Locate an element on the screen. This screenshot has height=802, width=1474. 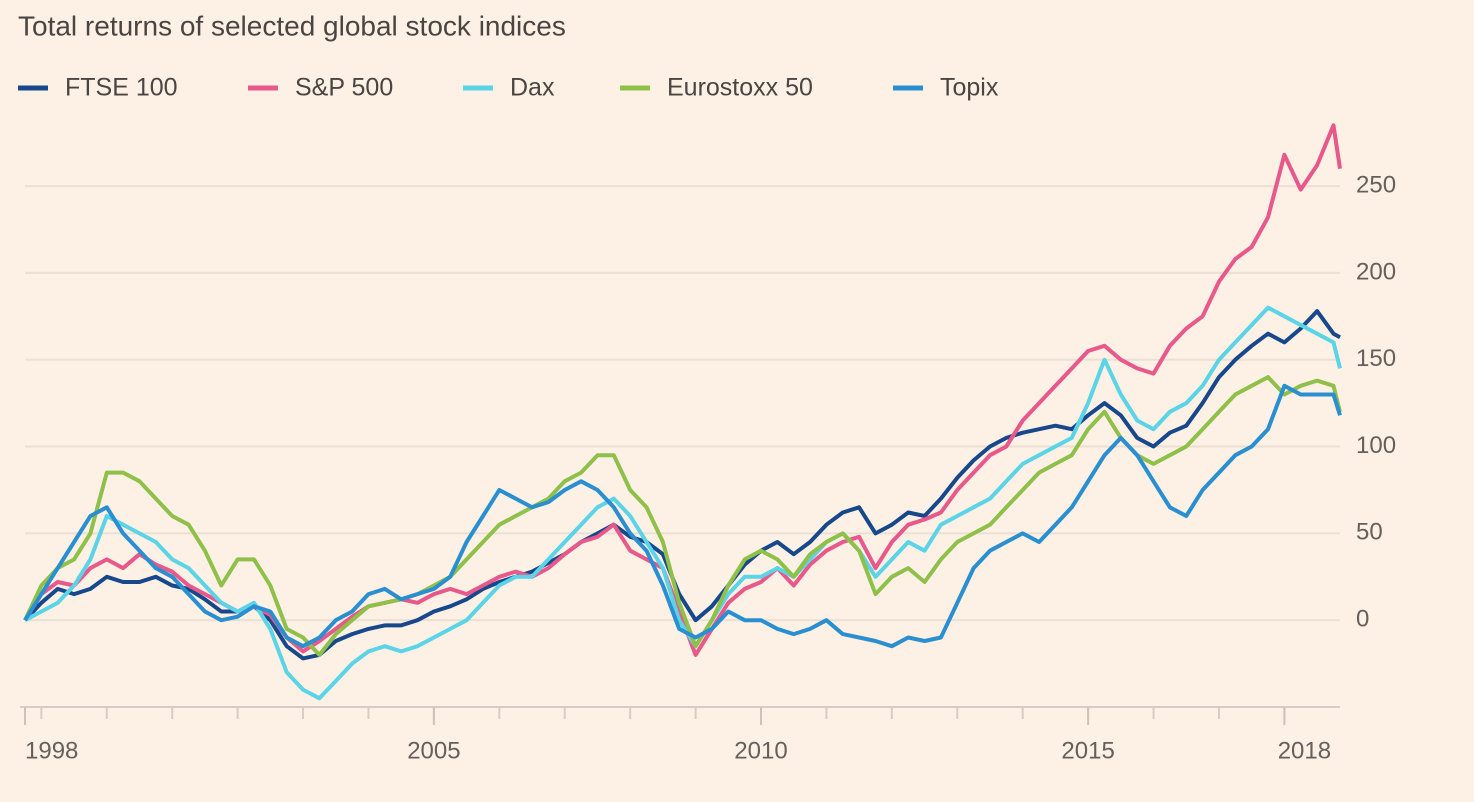
legend-label: FTSE 100 is located at coordinates (121, 88).